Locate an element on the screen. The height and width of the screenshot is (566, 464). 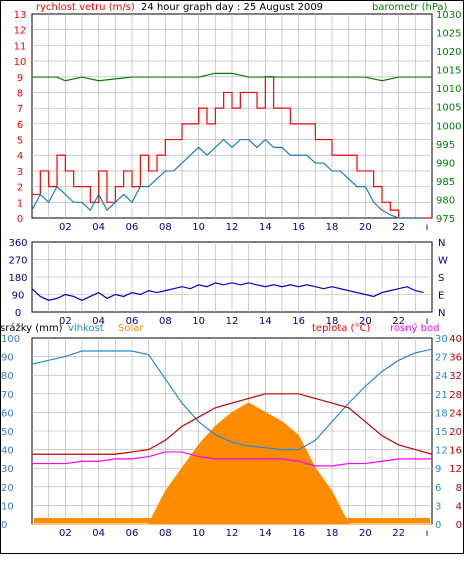
temperature-y-tick: 12 is located at coordinates (455, 469).